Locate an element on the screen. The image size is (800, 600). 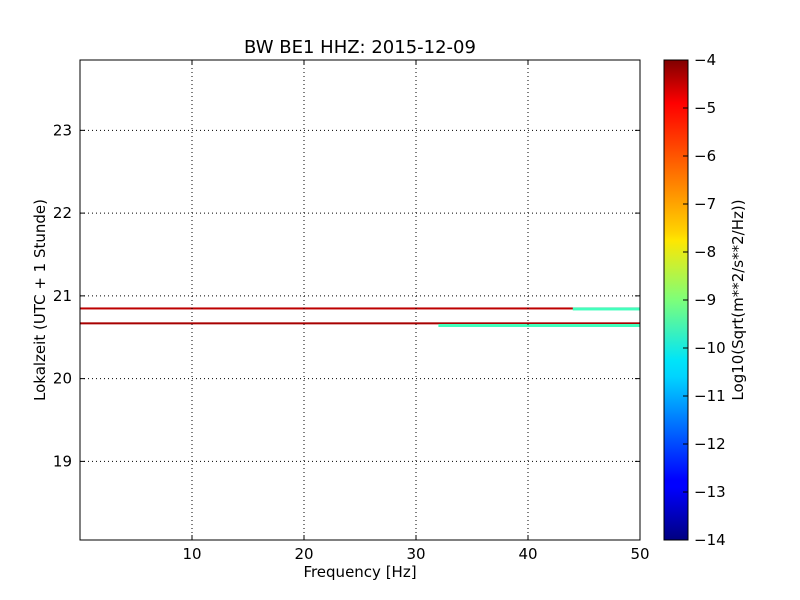
y-tick-label: 20 is located at coordinates (62, 379).